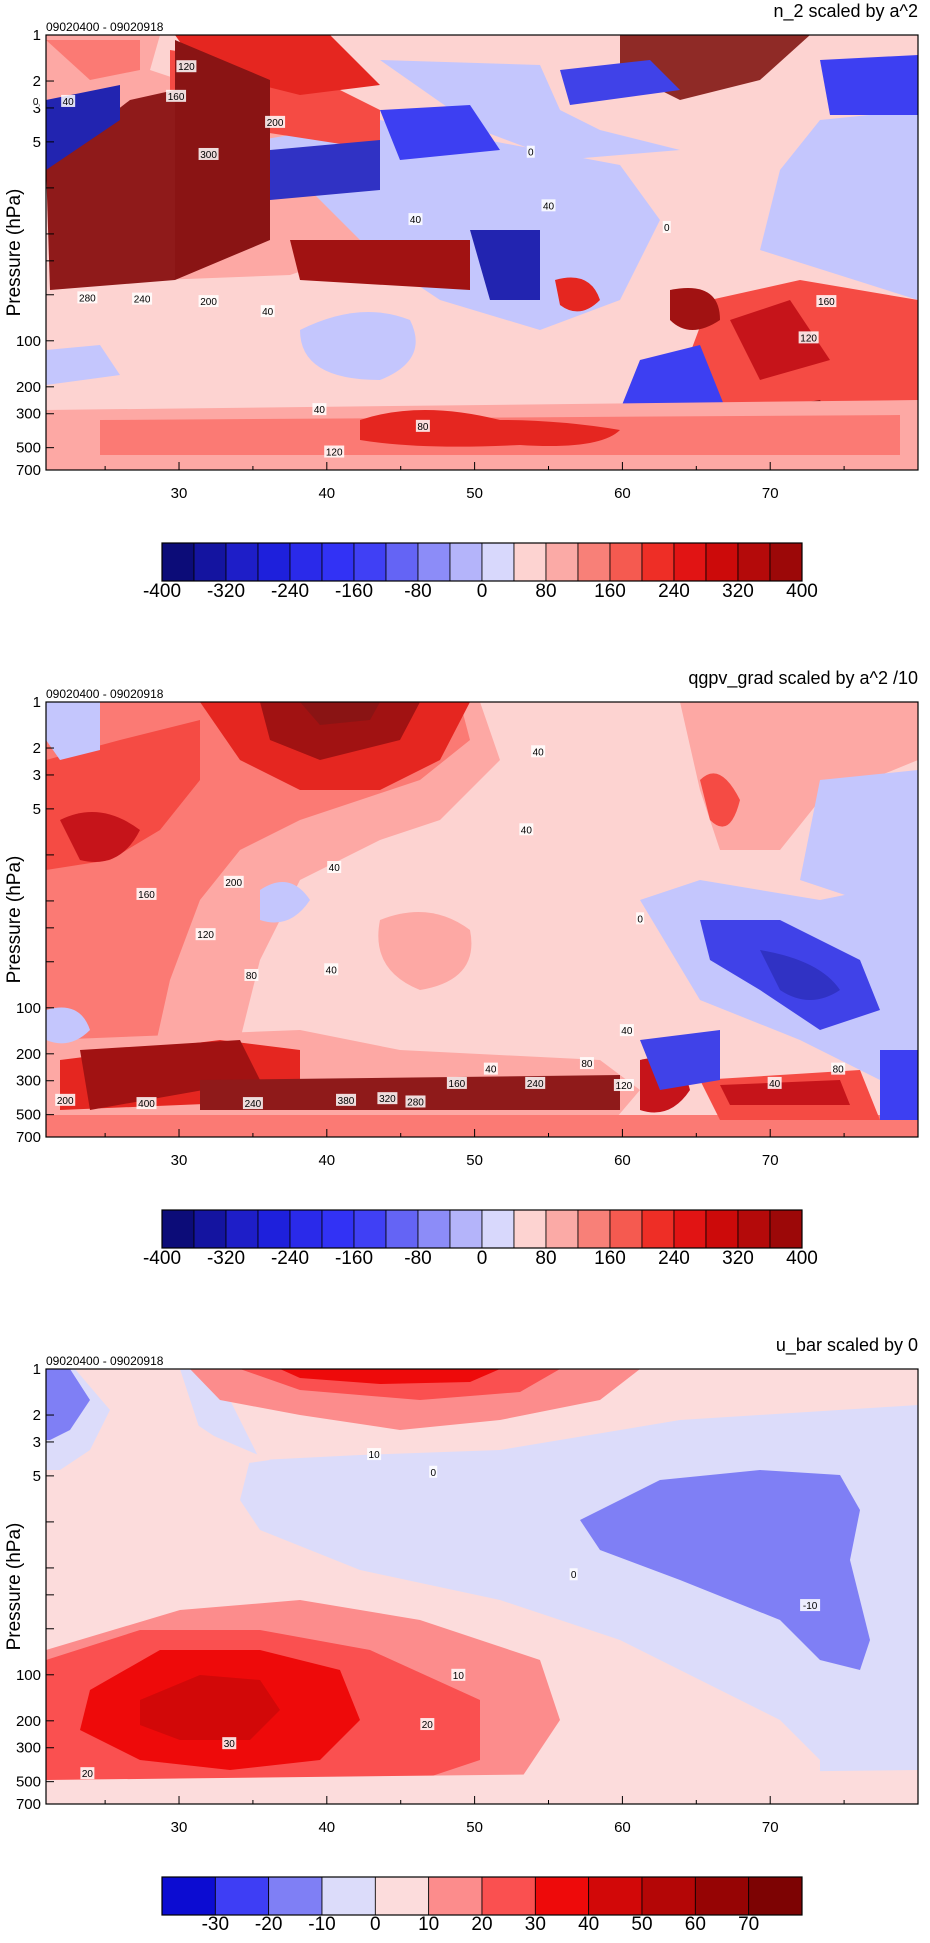  What do you see at coordinates (268, 1924) in the screenshot?
I see `colorbar-label: -20` at bounding box center [268, 1924].